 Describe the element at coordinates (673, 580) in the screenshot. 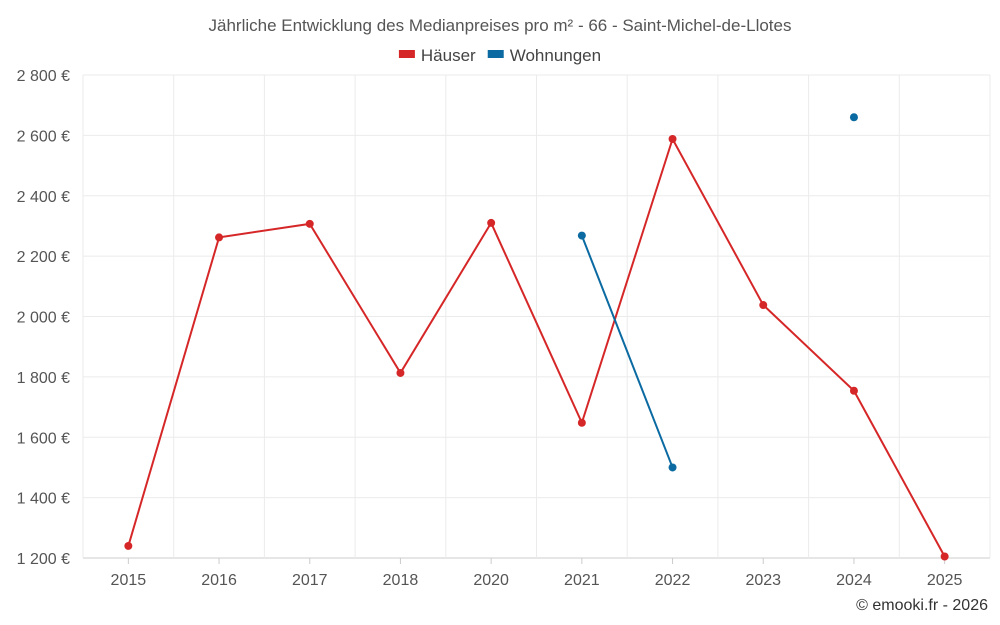

I see `x-tick-label: 2022` at that location.